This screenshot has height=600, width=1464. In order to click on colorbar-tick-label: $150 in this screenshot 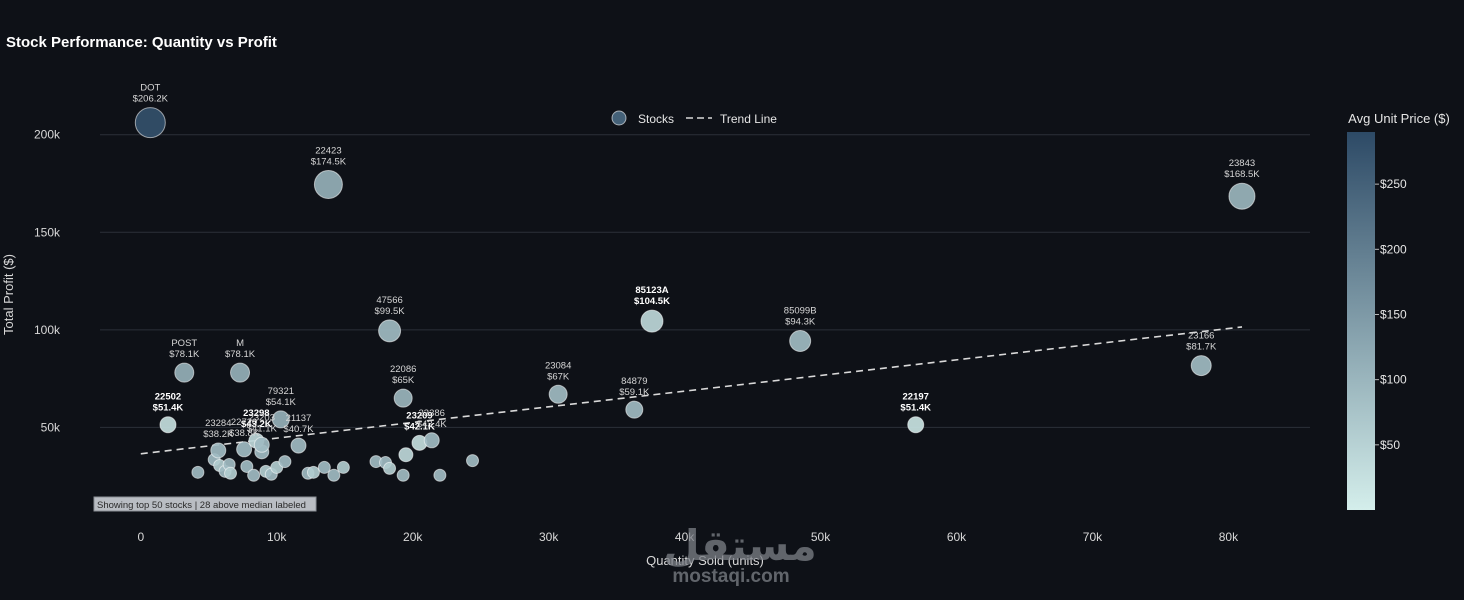, I will do `click(1393, 314)`.